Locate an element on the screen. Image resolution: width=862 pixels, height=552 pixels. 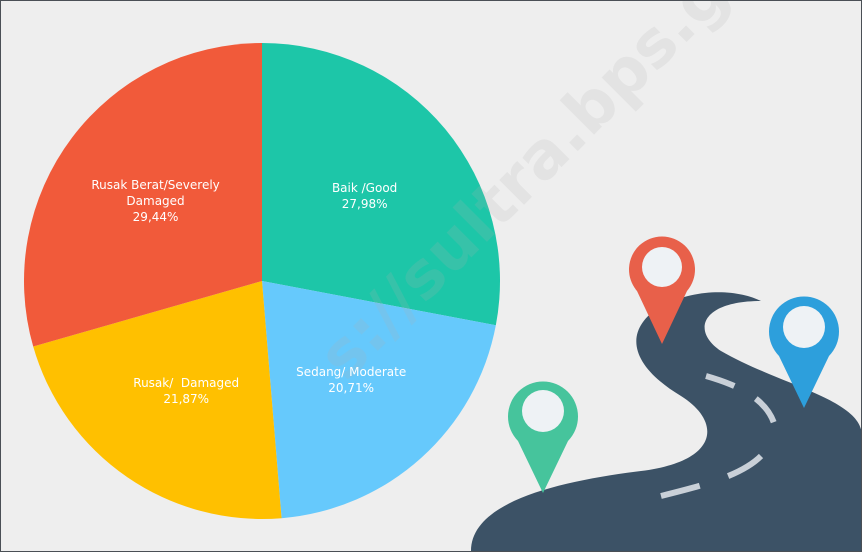
slice-label: Sedang/ Moderate 20,71% is located at coordinates (351, 380).